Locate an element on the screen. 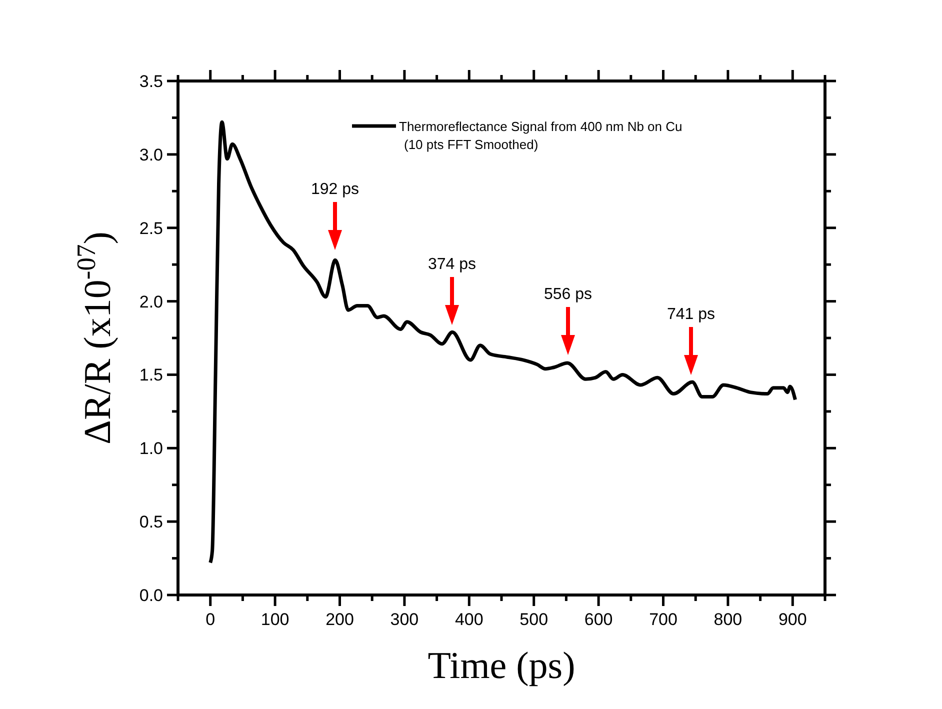 This screenshot has height=709, width=942. x-axis-title: Time (ps) is located at coordinates (502, 666).